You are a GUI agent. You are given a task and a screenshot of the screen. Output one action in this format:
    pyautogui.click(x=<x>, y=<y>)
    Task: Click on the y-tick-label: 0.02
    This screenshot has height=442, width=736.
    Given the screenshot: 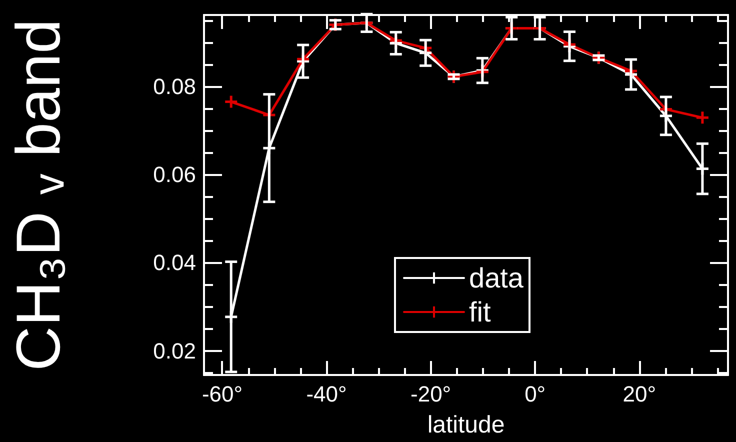 What is the action you would take?
    pyautogui.click(x=174, y=351)
    